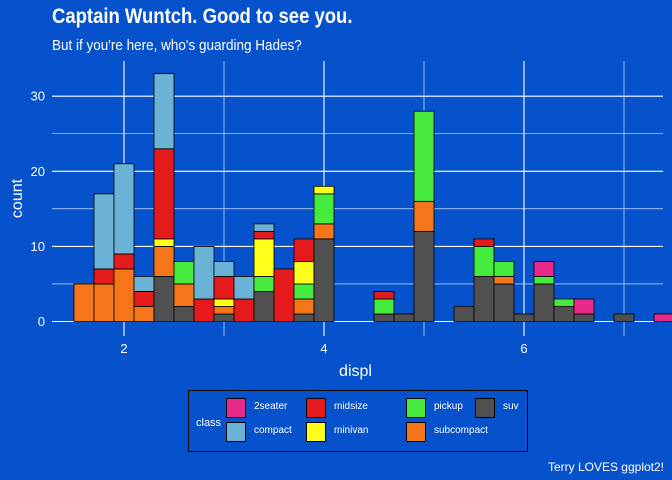  Describe the element at coordinates (448, 406) in the screenshot. I see `legend-label: pickup` at that location.